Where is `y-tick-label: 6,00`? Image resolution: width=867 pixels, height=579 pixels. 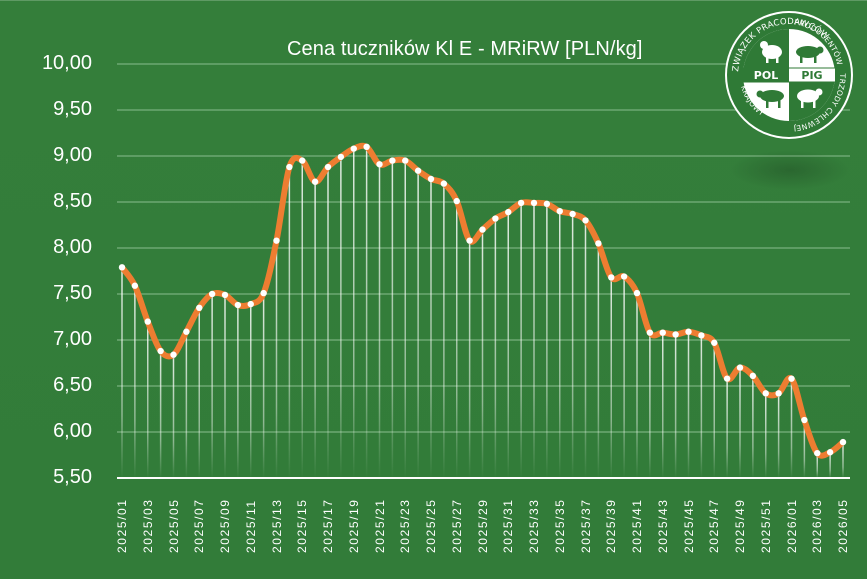
y-tick-label: 6,00 is located at coordinates (72, 431).